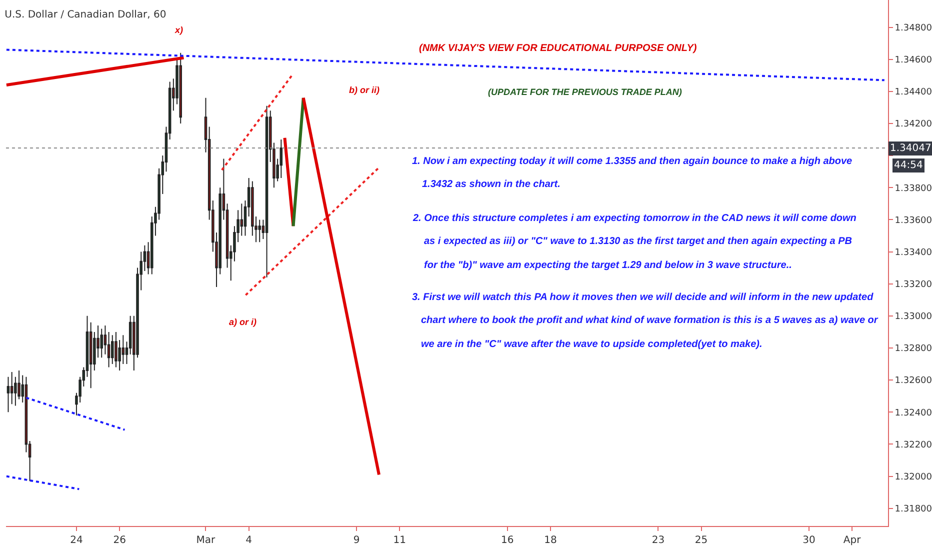  What do you see at coordinates (913, 413) in the screenshot?
I see `y-tick-label: 1.32400` at bounding box center [913, 413].